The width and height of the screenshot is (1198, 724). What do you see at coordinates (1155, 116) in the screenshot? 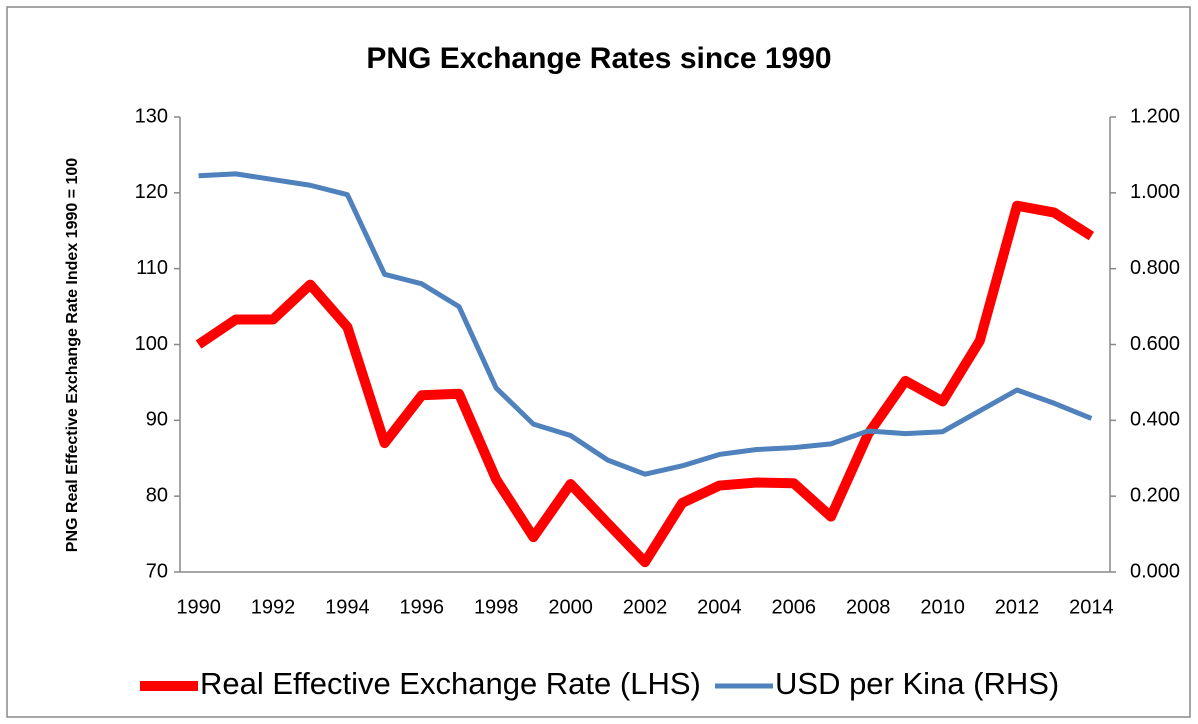
I see `y2-tick-label: 1.200` at bounding box center [1155, 116].